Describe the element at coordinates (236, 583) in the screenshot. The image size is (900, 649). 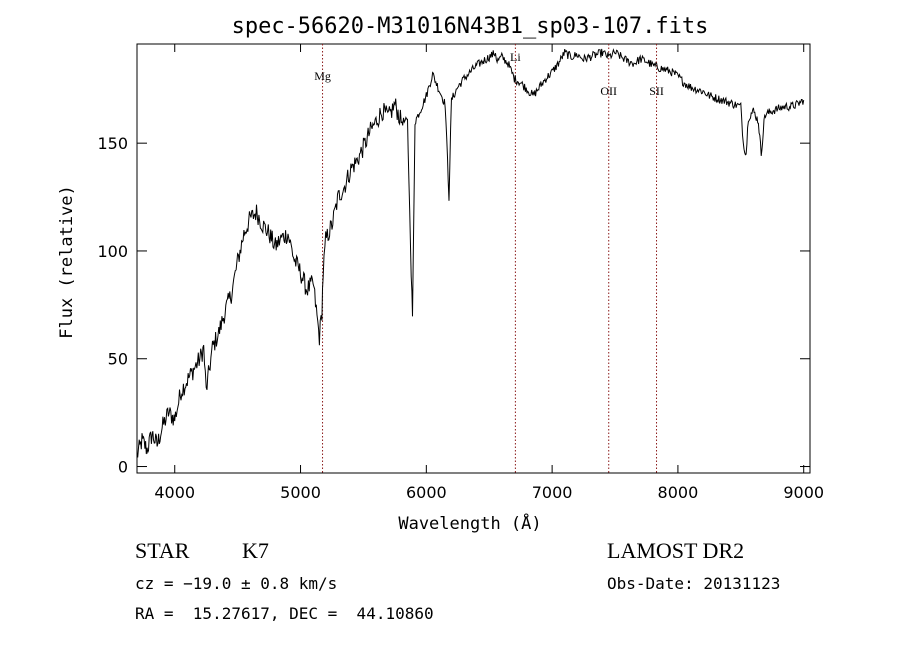
I see `redshift-readout: cz = −19.0 ± 0.8 km/s` at that location.